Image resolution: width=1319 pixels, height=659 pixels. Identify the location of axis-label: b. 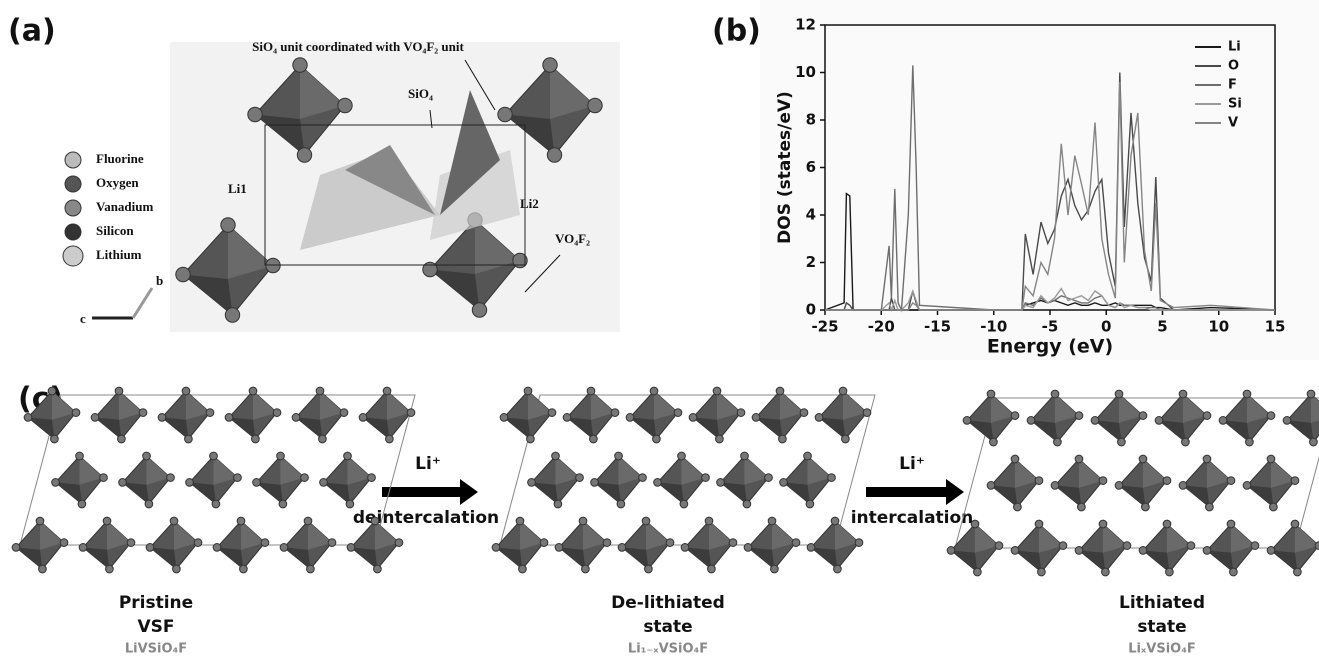
(159, 280).